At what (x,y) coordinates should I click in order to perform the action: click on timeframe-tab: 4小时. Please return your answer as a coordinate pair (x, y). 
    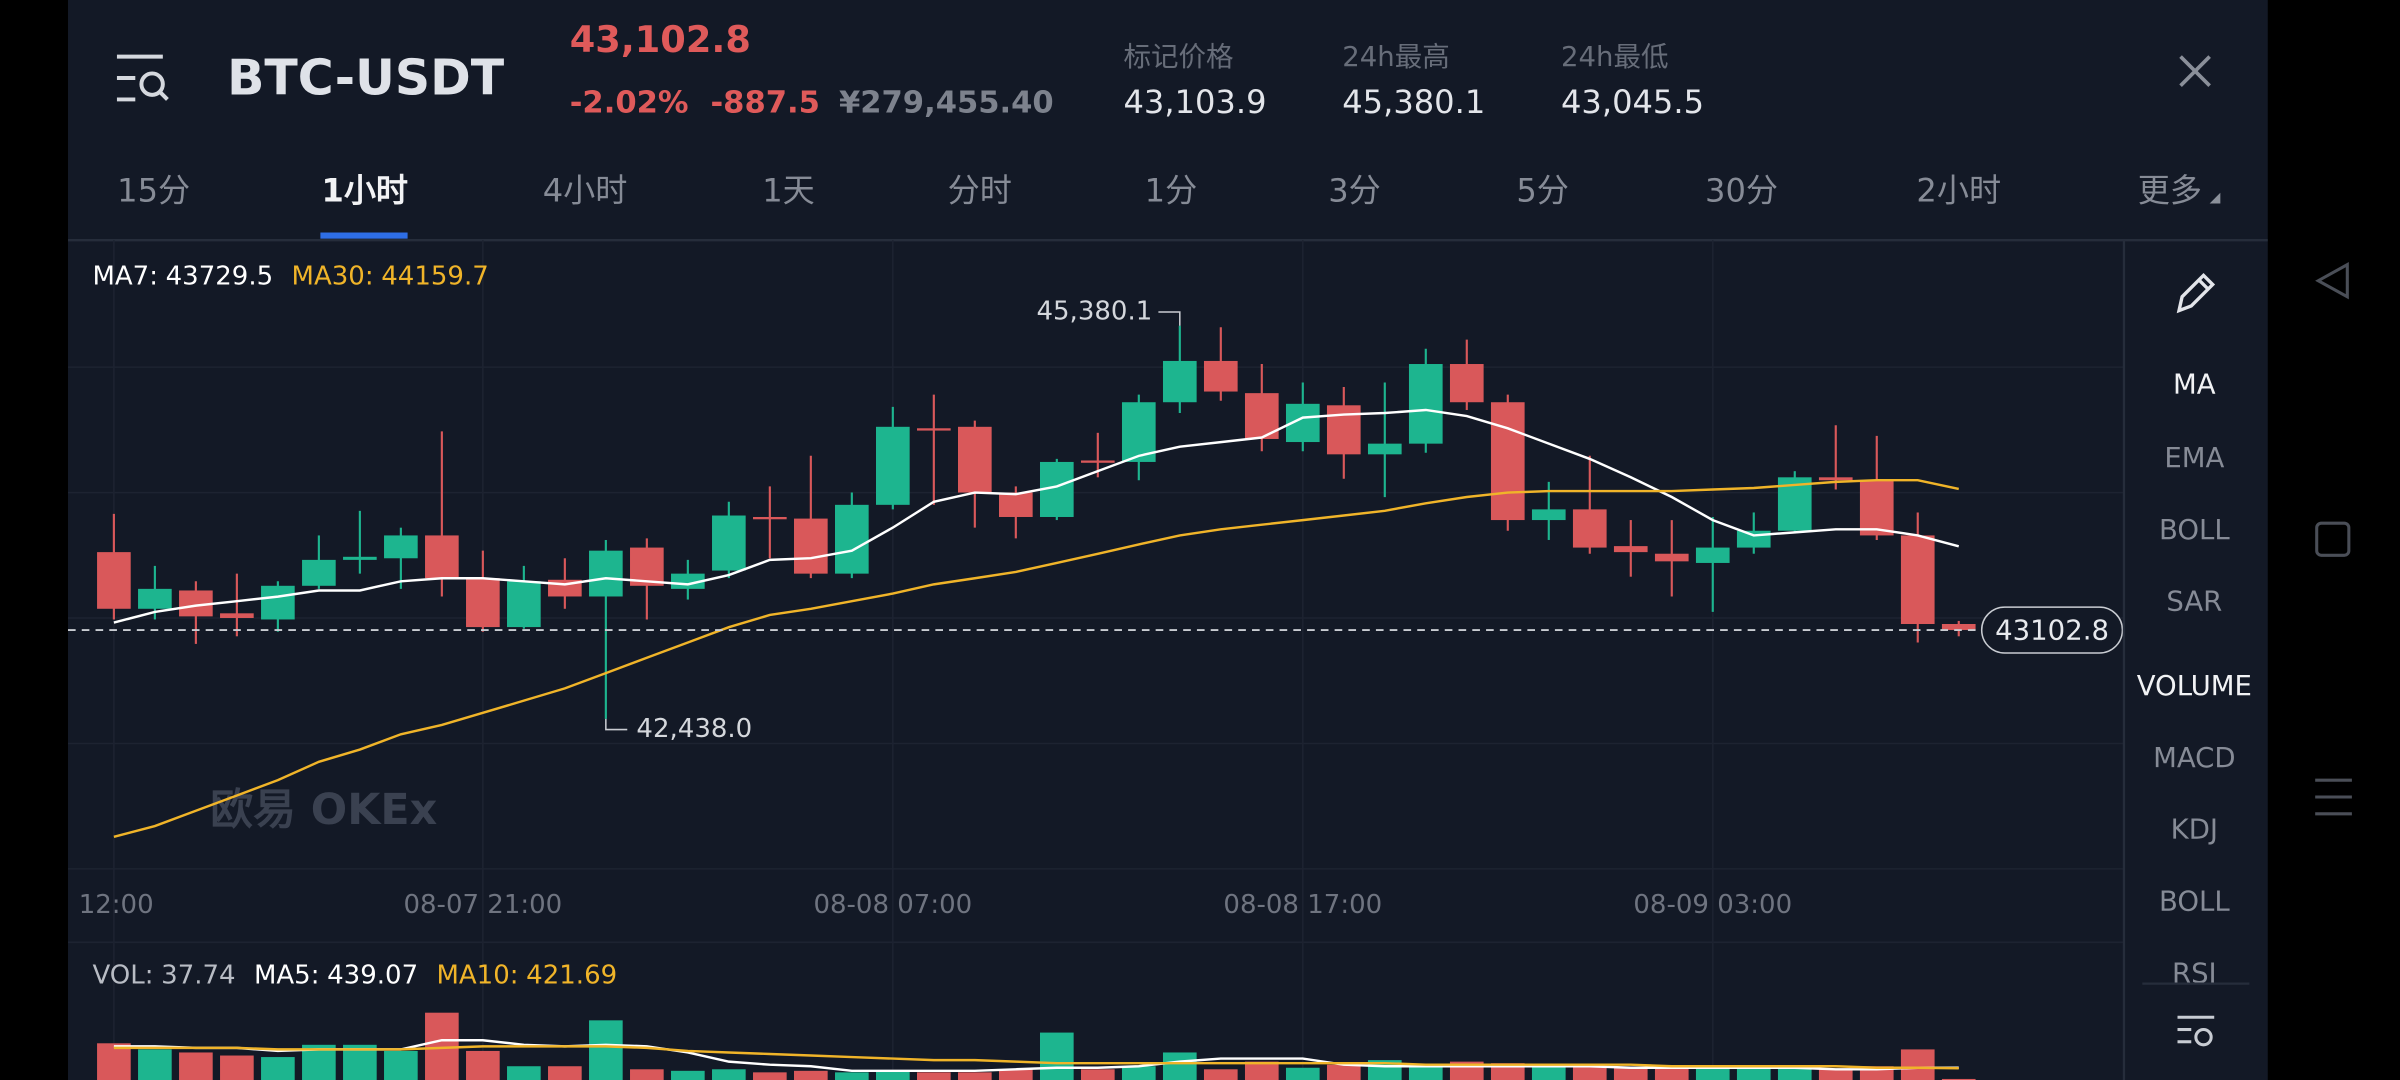
    Looking at the image, I should click on (585, 191).